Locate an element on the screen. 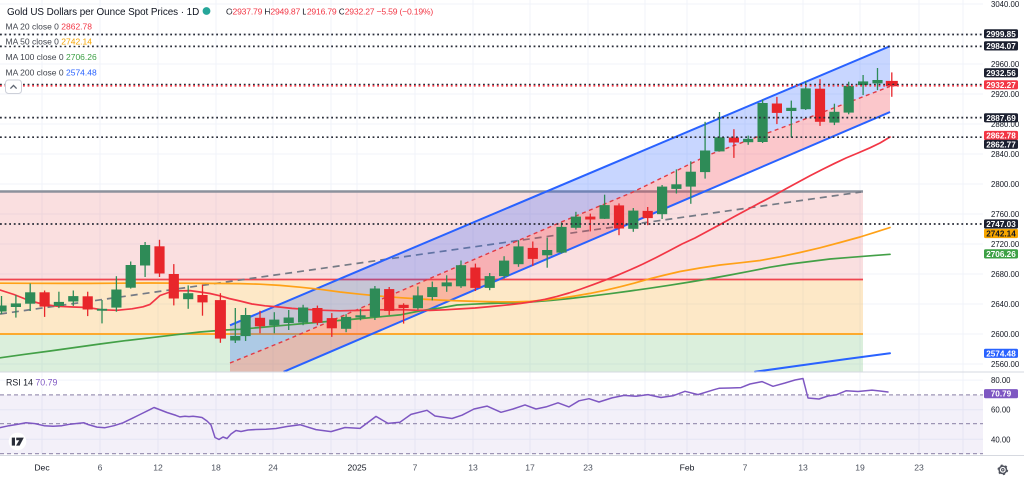 The image size is (1024, 479). svg-text: 2932.56 is located at coordinates (1001, 73).